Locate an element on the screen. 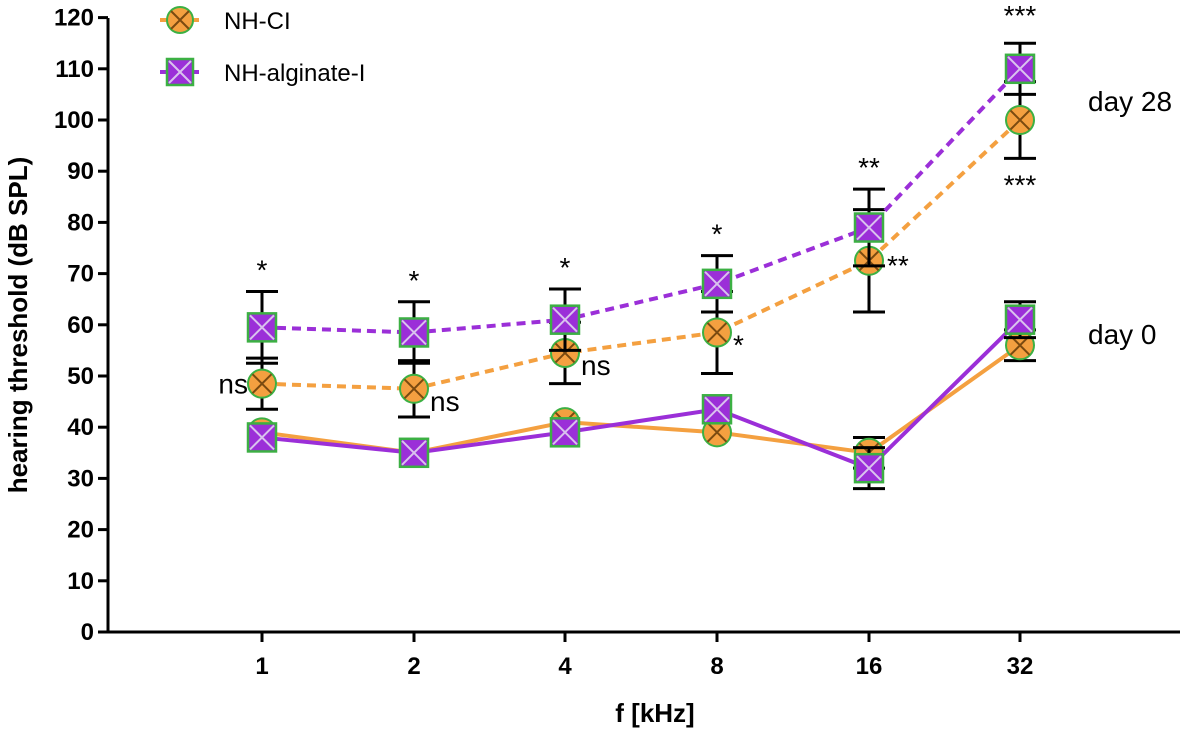 Image resolution: width=1202 pixels, height=730 pixels. y-tick-label: 60 is located at coordinates (80, 325).